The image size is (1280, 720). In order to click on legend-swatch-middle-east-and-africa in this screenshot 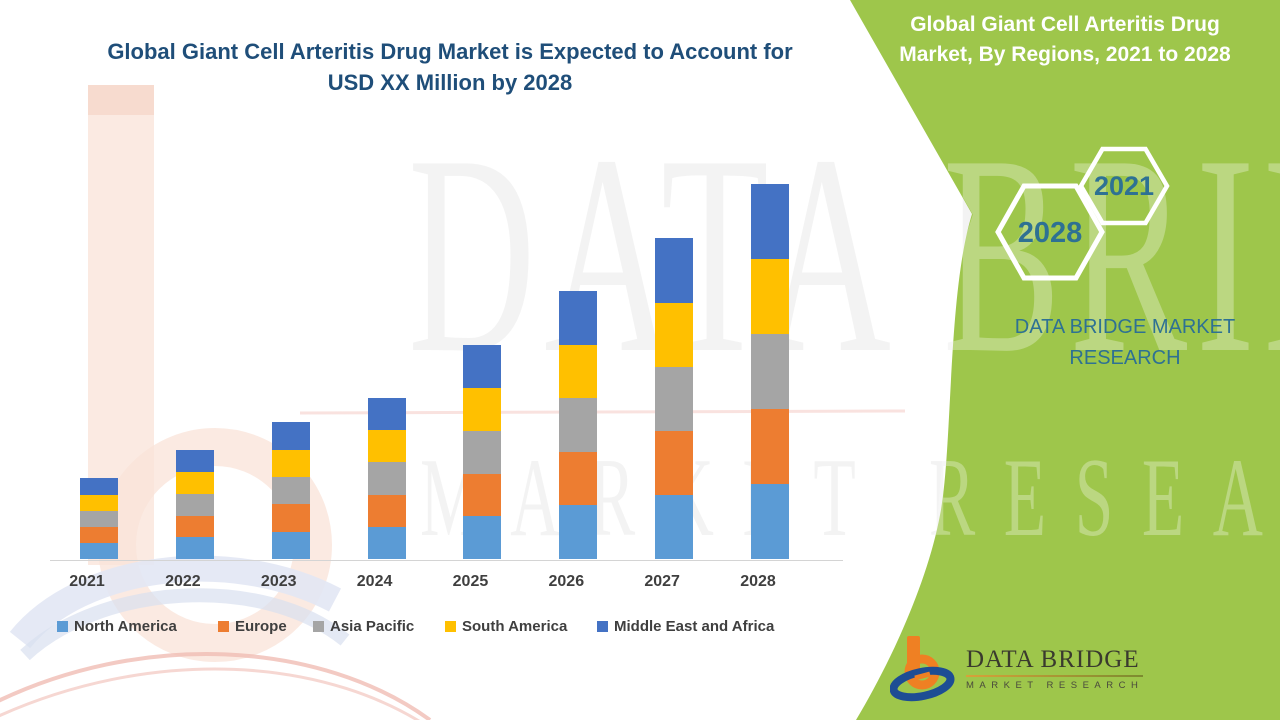, I will do `click(602, 626)`.